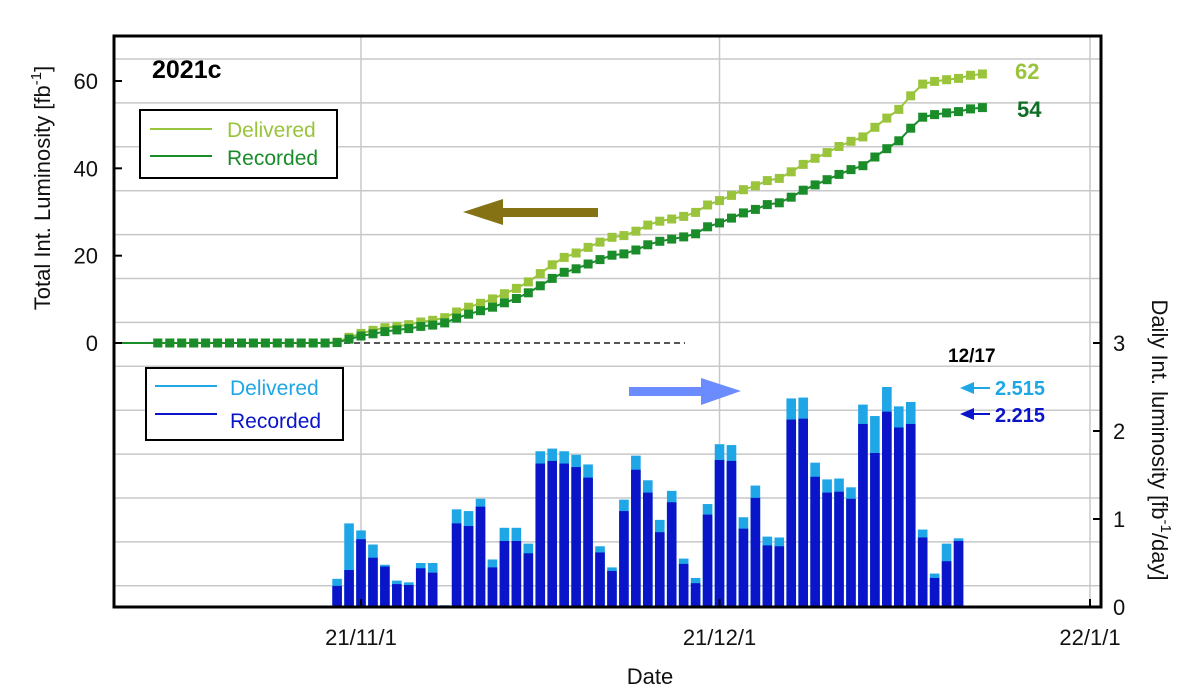 This screenshot has width=1200, height=699. What do you see at coordinates (1165, 526) in the screenshot?
I see `y-right-label-sup: -1` at bounding box center [1165, 526].